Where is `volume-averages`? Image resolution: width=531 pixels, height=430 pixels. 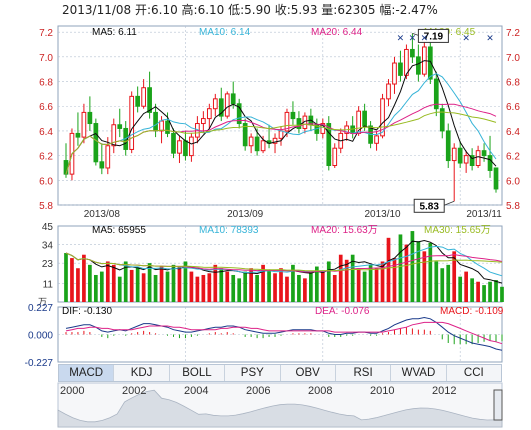
volume-averages is located at coordinates (284, 261).